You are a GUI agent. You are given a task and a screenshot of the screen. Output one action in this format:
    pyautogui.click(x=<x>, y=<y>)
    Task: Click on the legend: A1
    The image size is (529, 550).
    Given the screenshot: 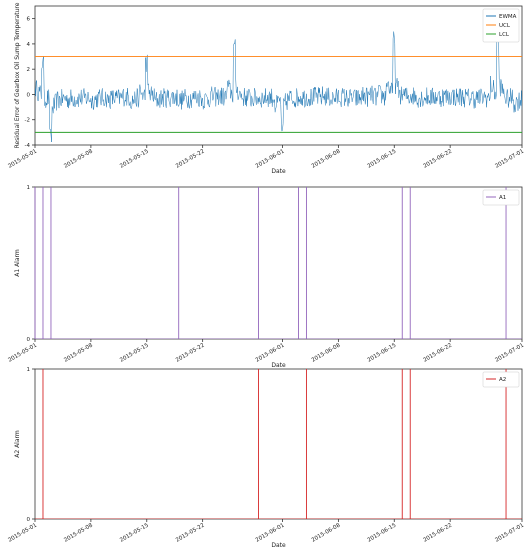 What is the action you would take?
    pyautogui.click(x=501, y=197)
    